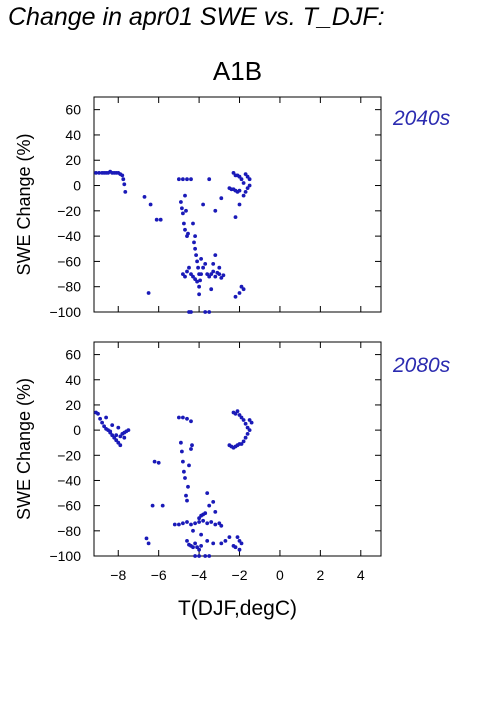 Image resolution: width=501 pixels, height=709 pixels. Describe the element at coordinates (73, 405) in the screenshot. I see `y-tick-label: 20` at that location.